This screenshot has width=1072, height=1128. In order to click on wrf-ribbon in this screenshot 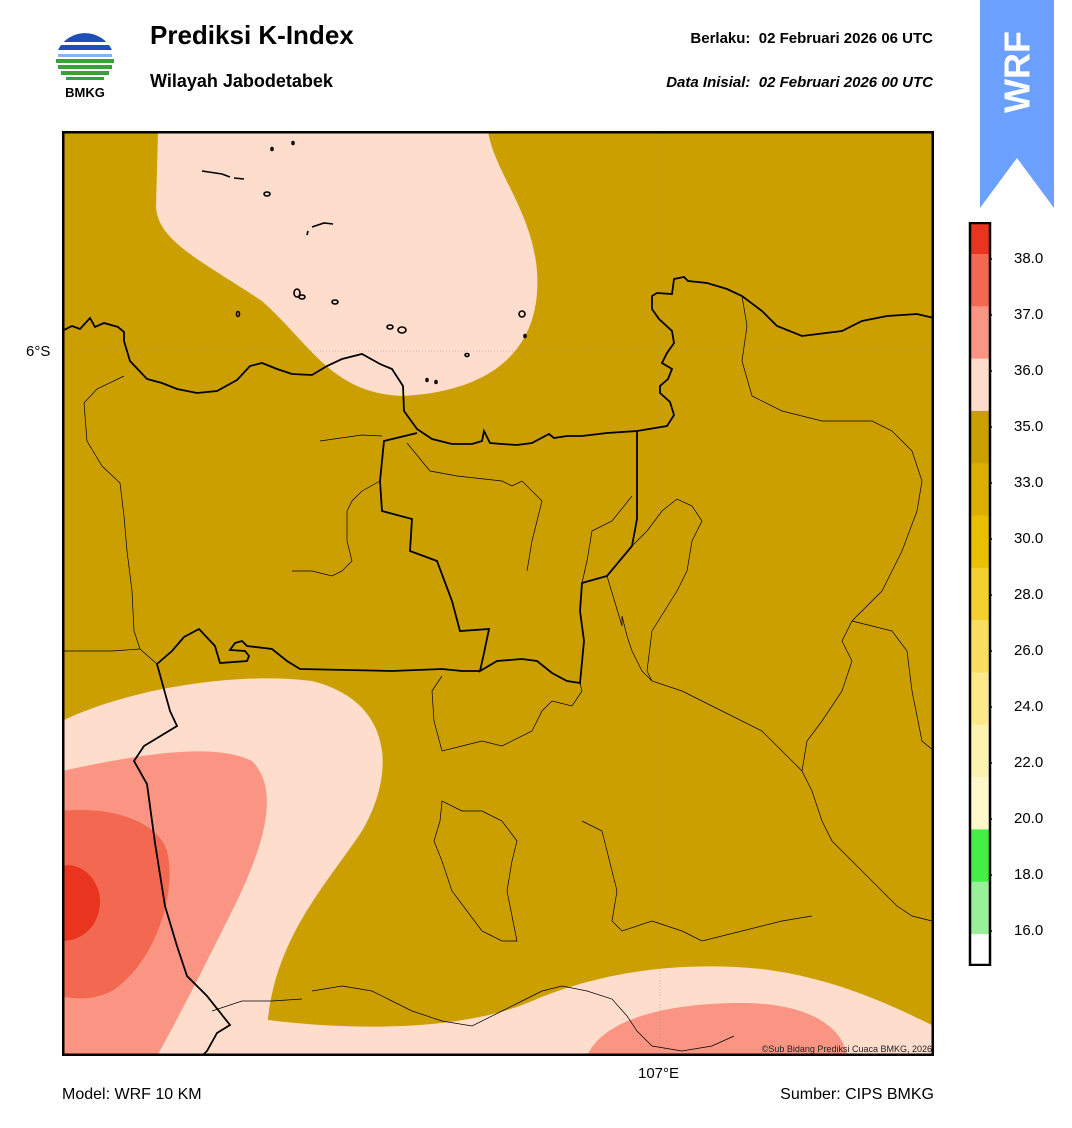, I will do `click(1017, 104)`.